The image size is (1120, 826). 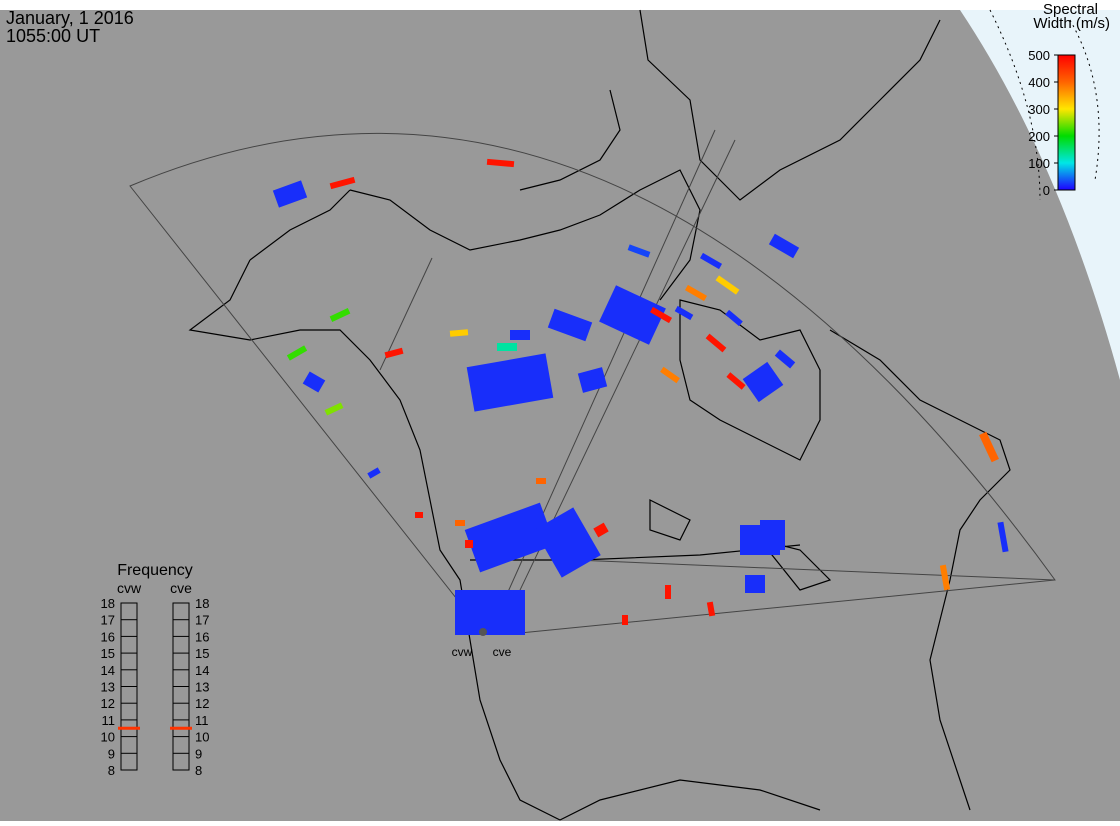 I want to click on radar-site-marker, so click(x=483, y=632).